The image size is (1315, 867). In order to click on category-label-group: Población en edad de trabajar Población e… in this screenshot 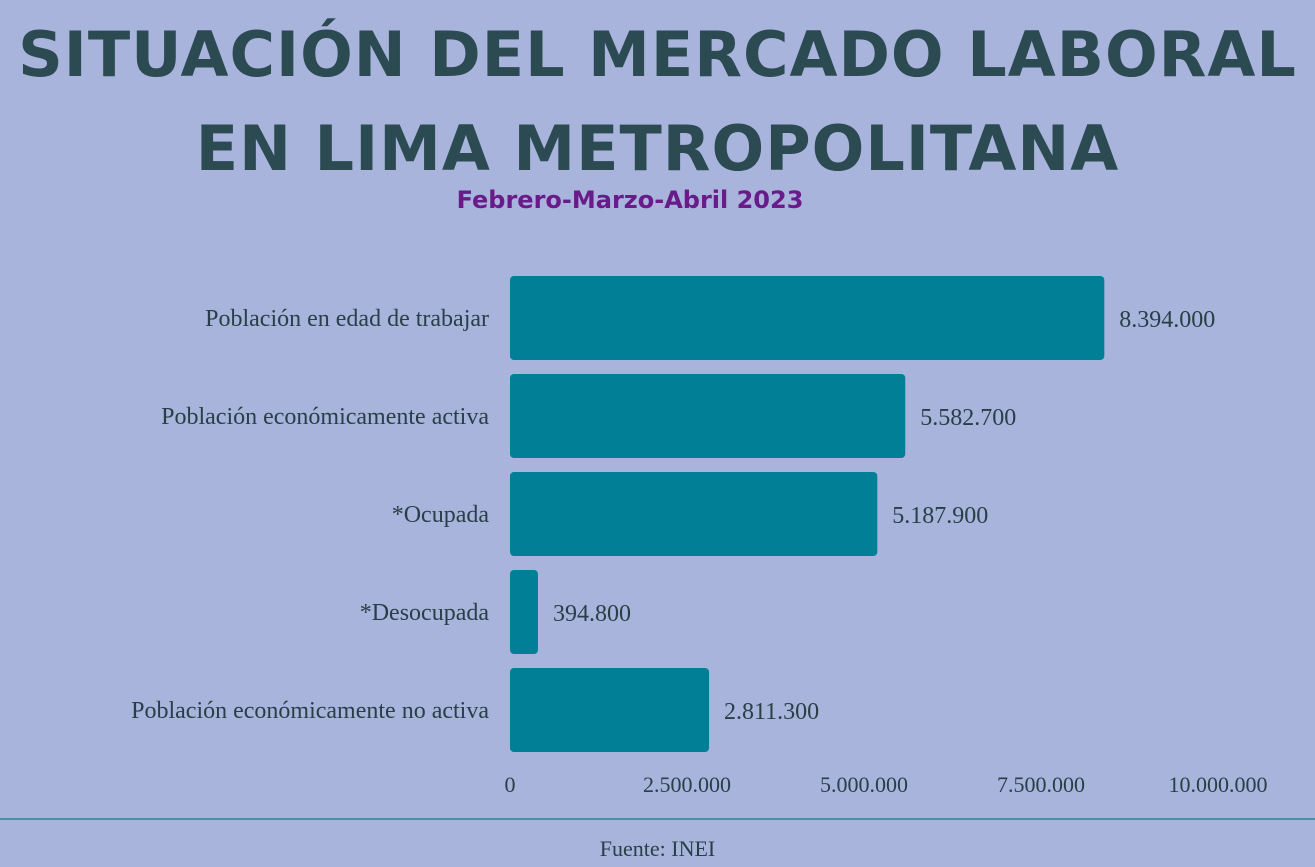, I will do `click(310, 515)`.